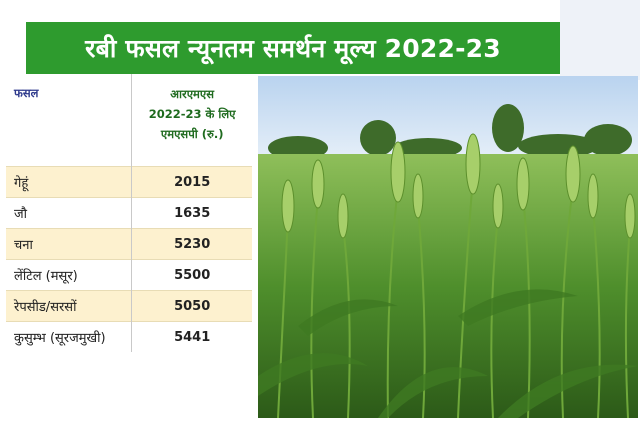  I want to click on header-crop-label: फसल, so click(26, 93).